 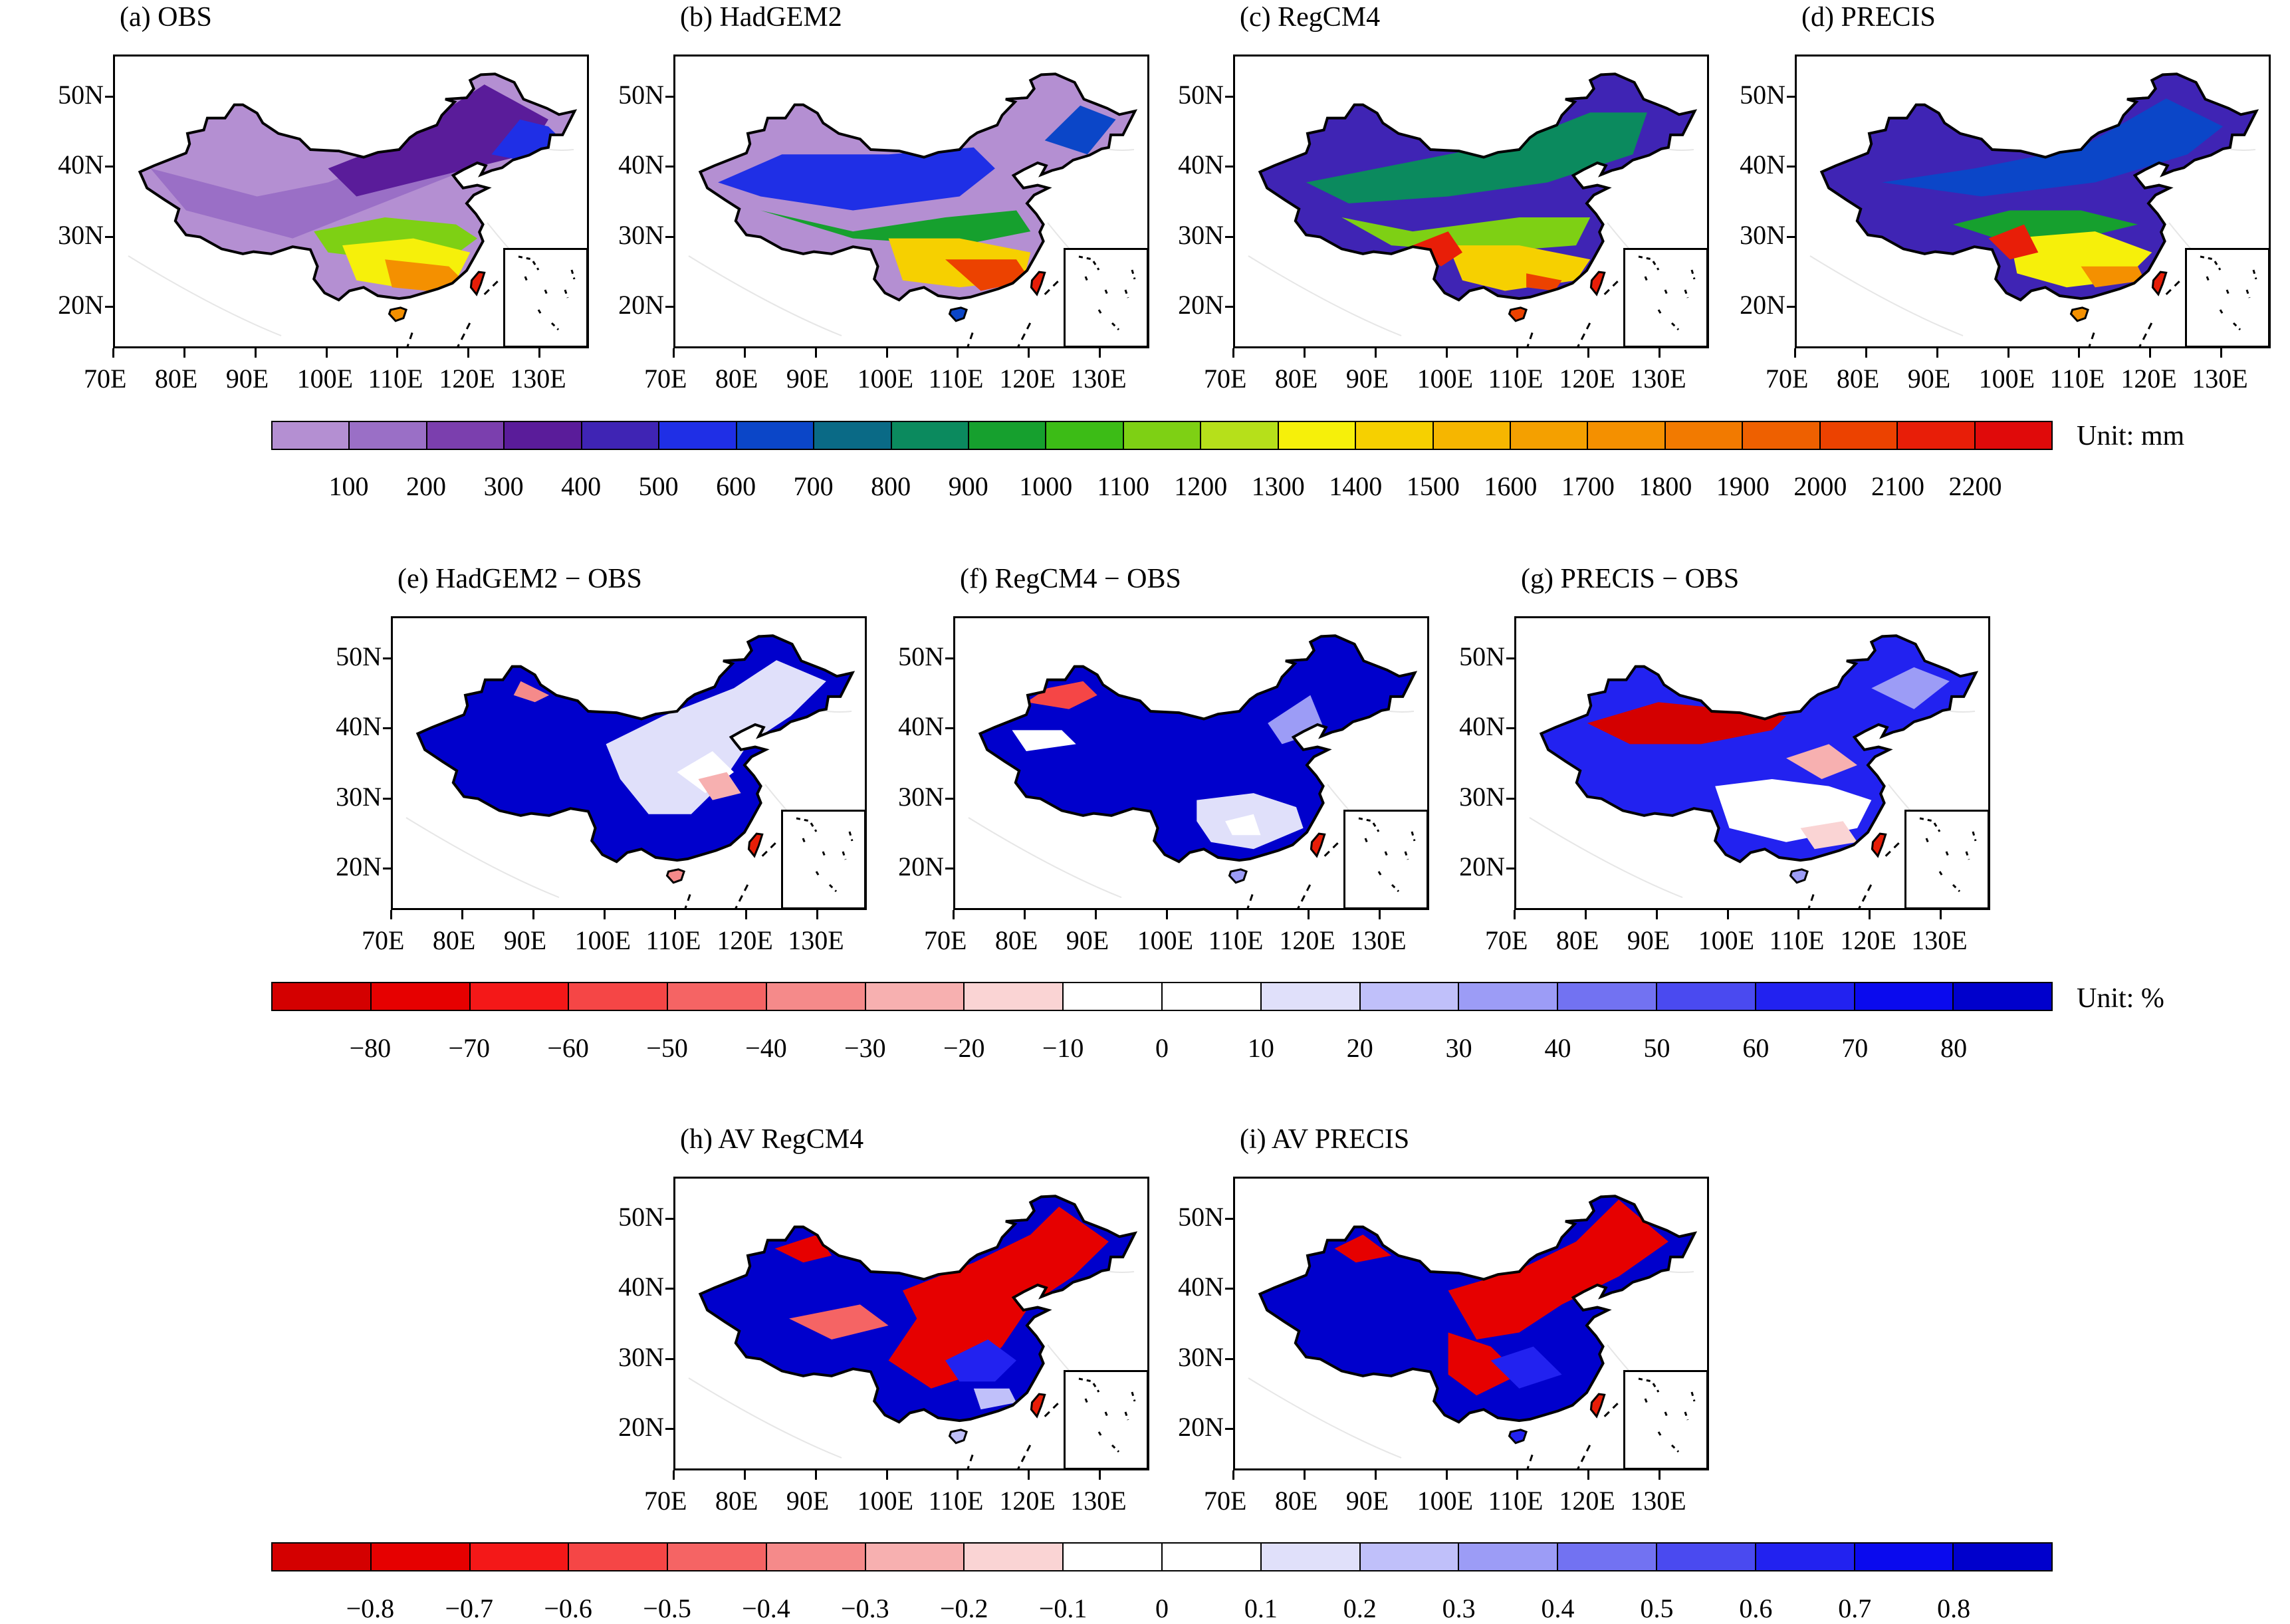 What do you see at coordinates (1016, 940) in the screenshot?
I see `lon-label: 80E` at bounding box center [1016, 940].